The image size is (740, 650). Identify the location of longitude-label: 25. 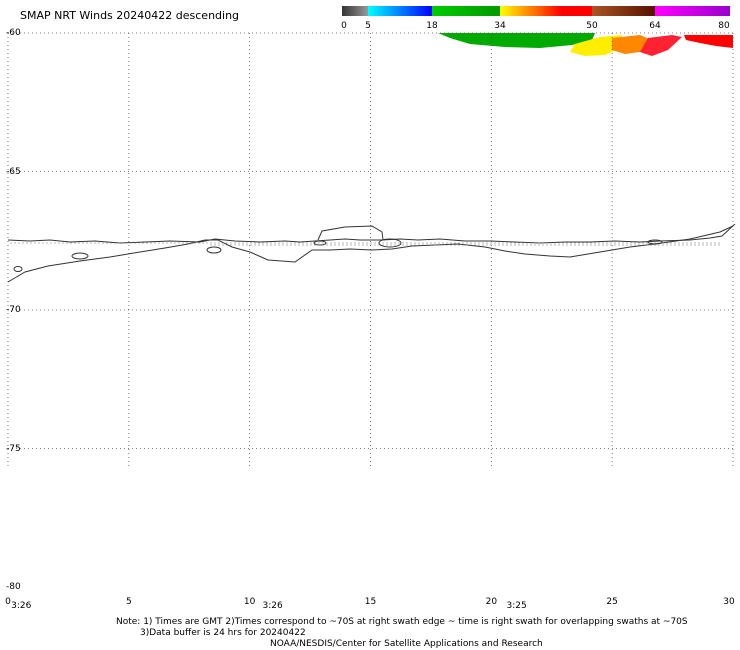
(612, 602).